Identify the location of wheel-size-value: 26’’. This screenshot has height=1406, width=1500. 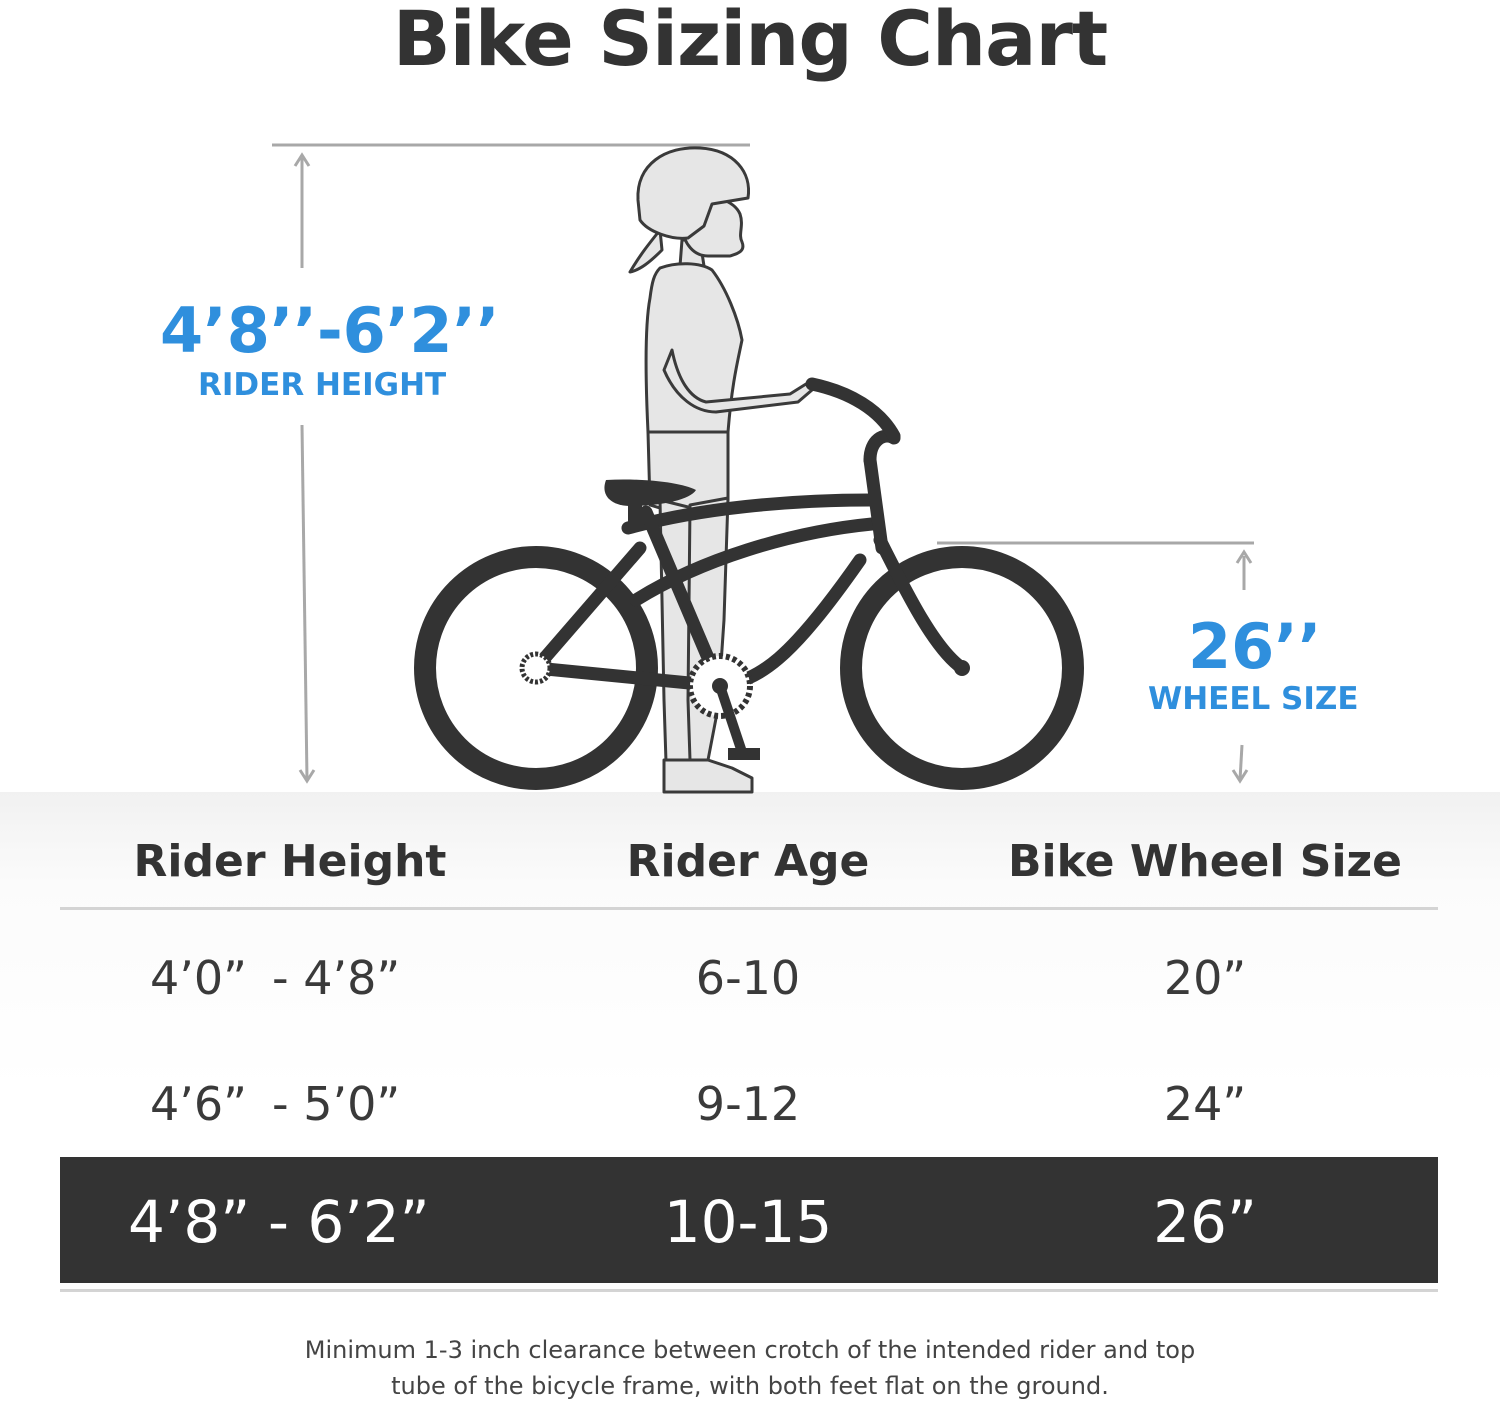
(1255, 646).